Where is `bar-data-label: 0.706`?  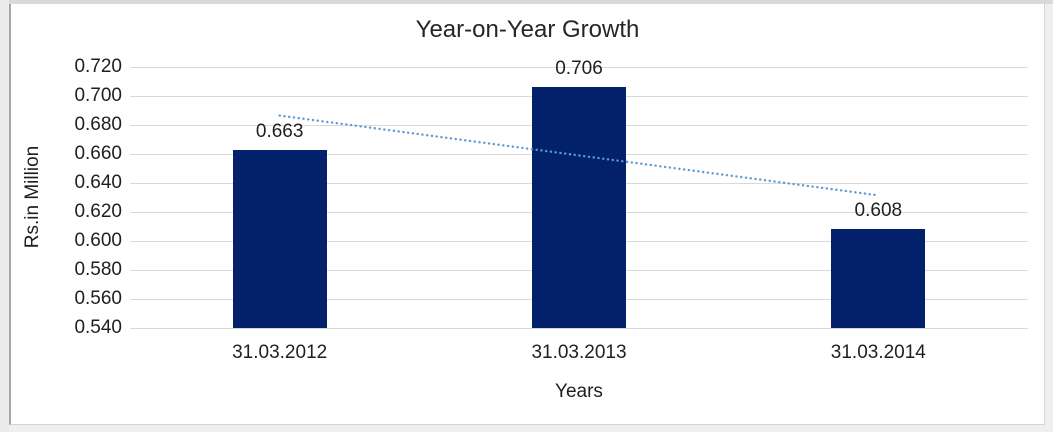
bar-data-label: 0.706 is located at coordinates (579, 69).